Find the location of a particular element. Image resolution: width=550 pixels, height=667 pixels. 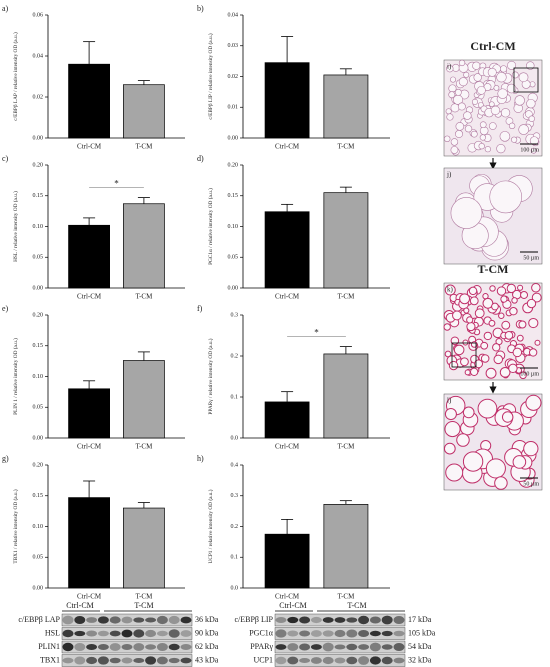

histology-panel-label: l) is located at coordinates (449, 401).